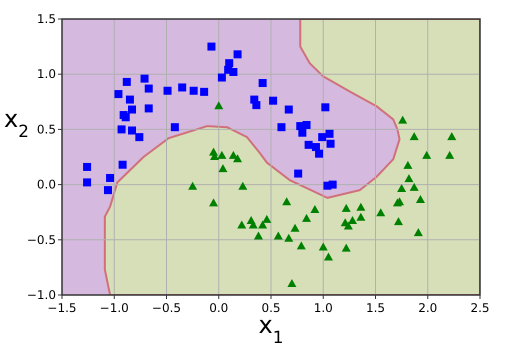 This screenshot has width=505, height=350. Describe the element at coordinates (46, 19) in the screenshot. I see `y-tick-label: 1.5` at that location.